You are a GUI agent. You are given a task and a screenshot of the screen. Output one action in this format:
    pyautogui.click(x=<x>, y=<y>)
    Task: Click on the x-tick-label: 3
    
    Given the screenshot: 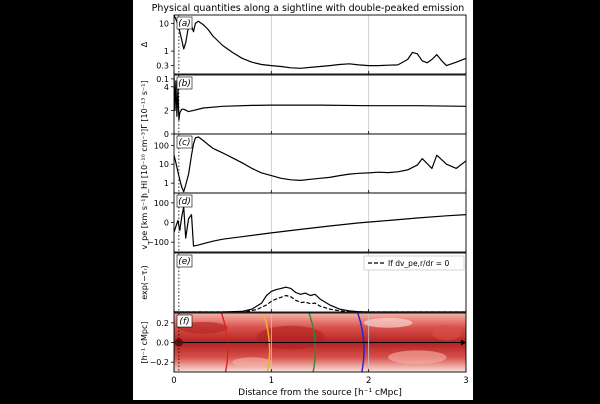 What is the action you would take?
    pyautogui.click(x=465, y=381)
    